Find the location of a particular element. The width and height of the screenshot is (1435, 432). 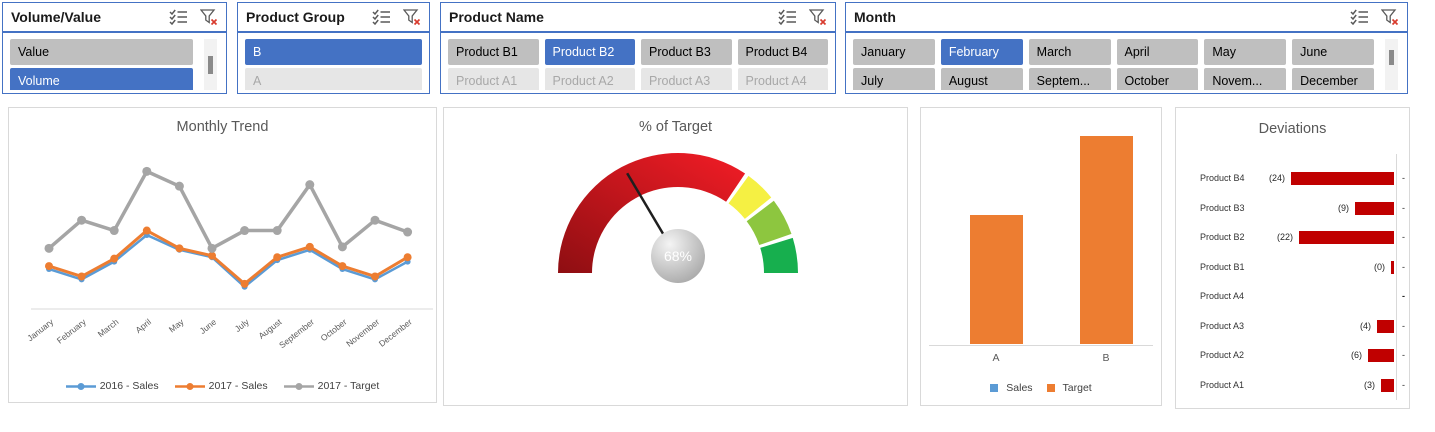

category-label: Product A4 is located at coordinates (1222, 296).